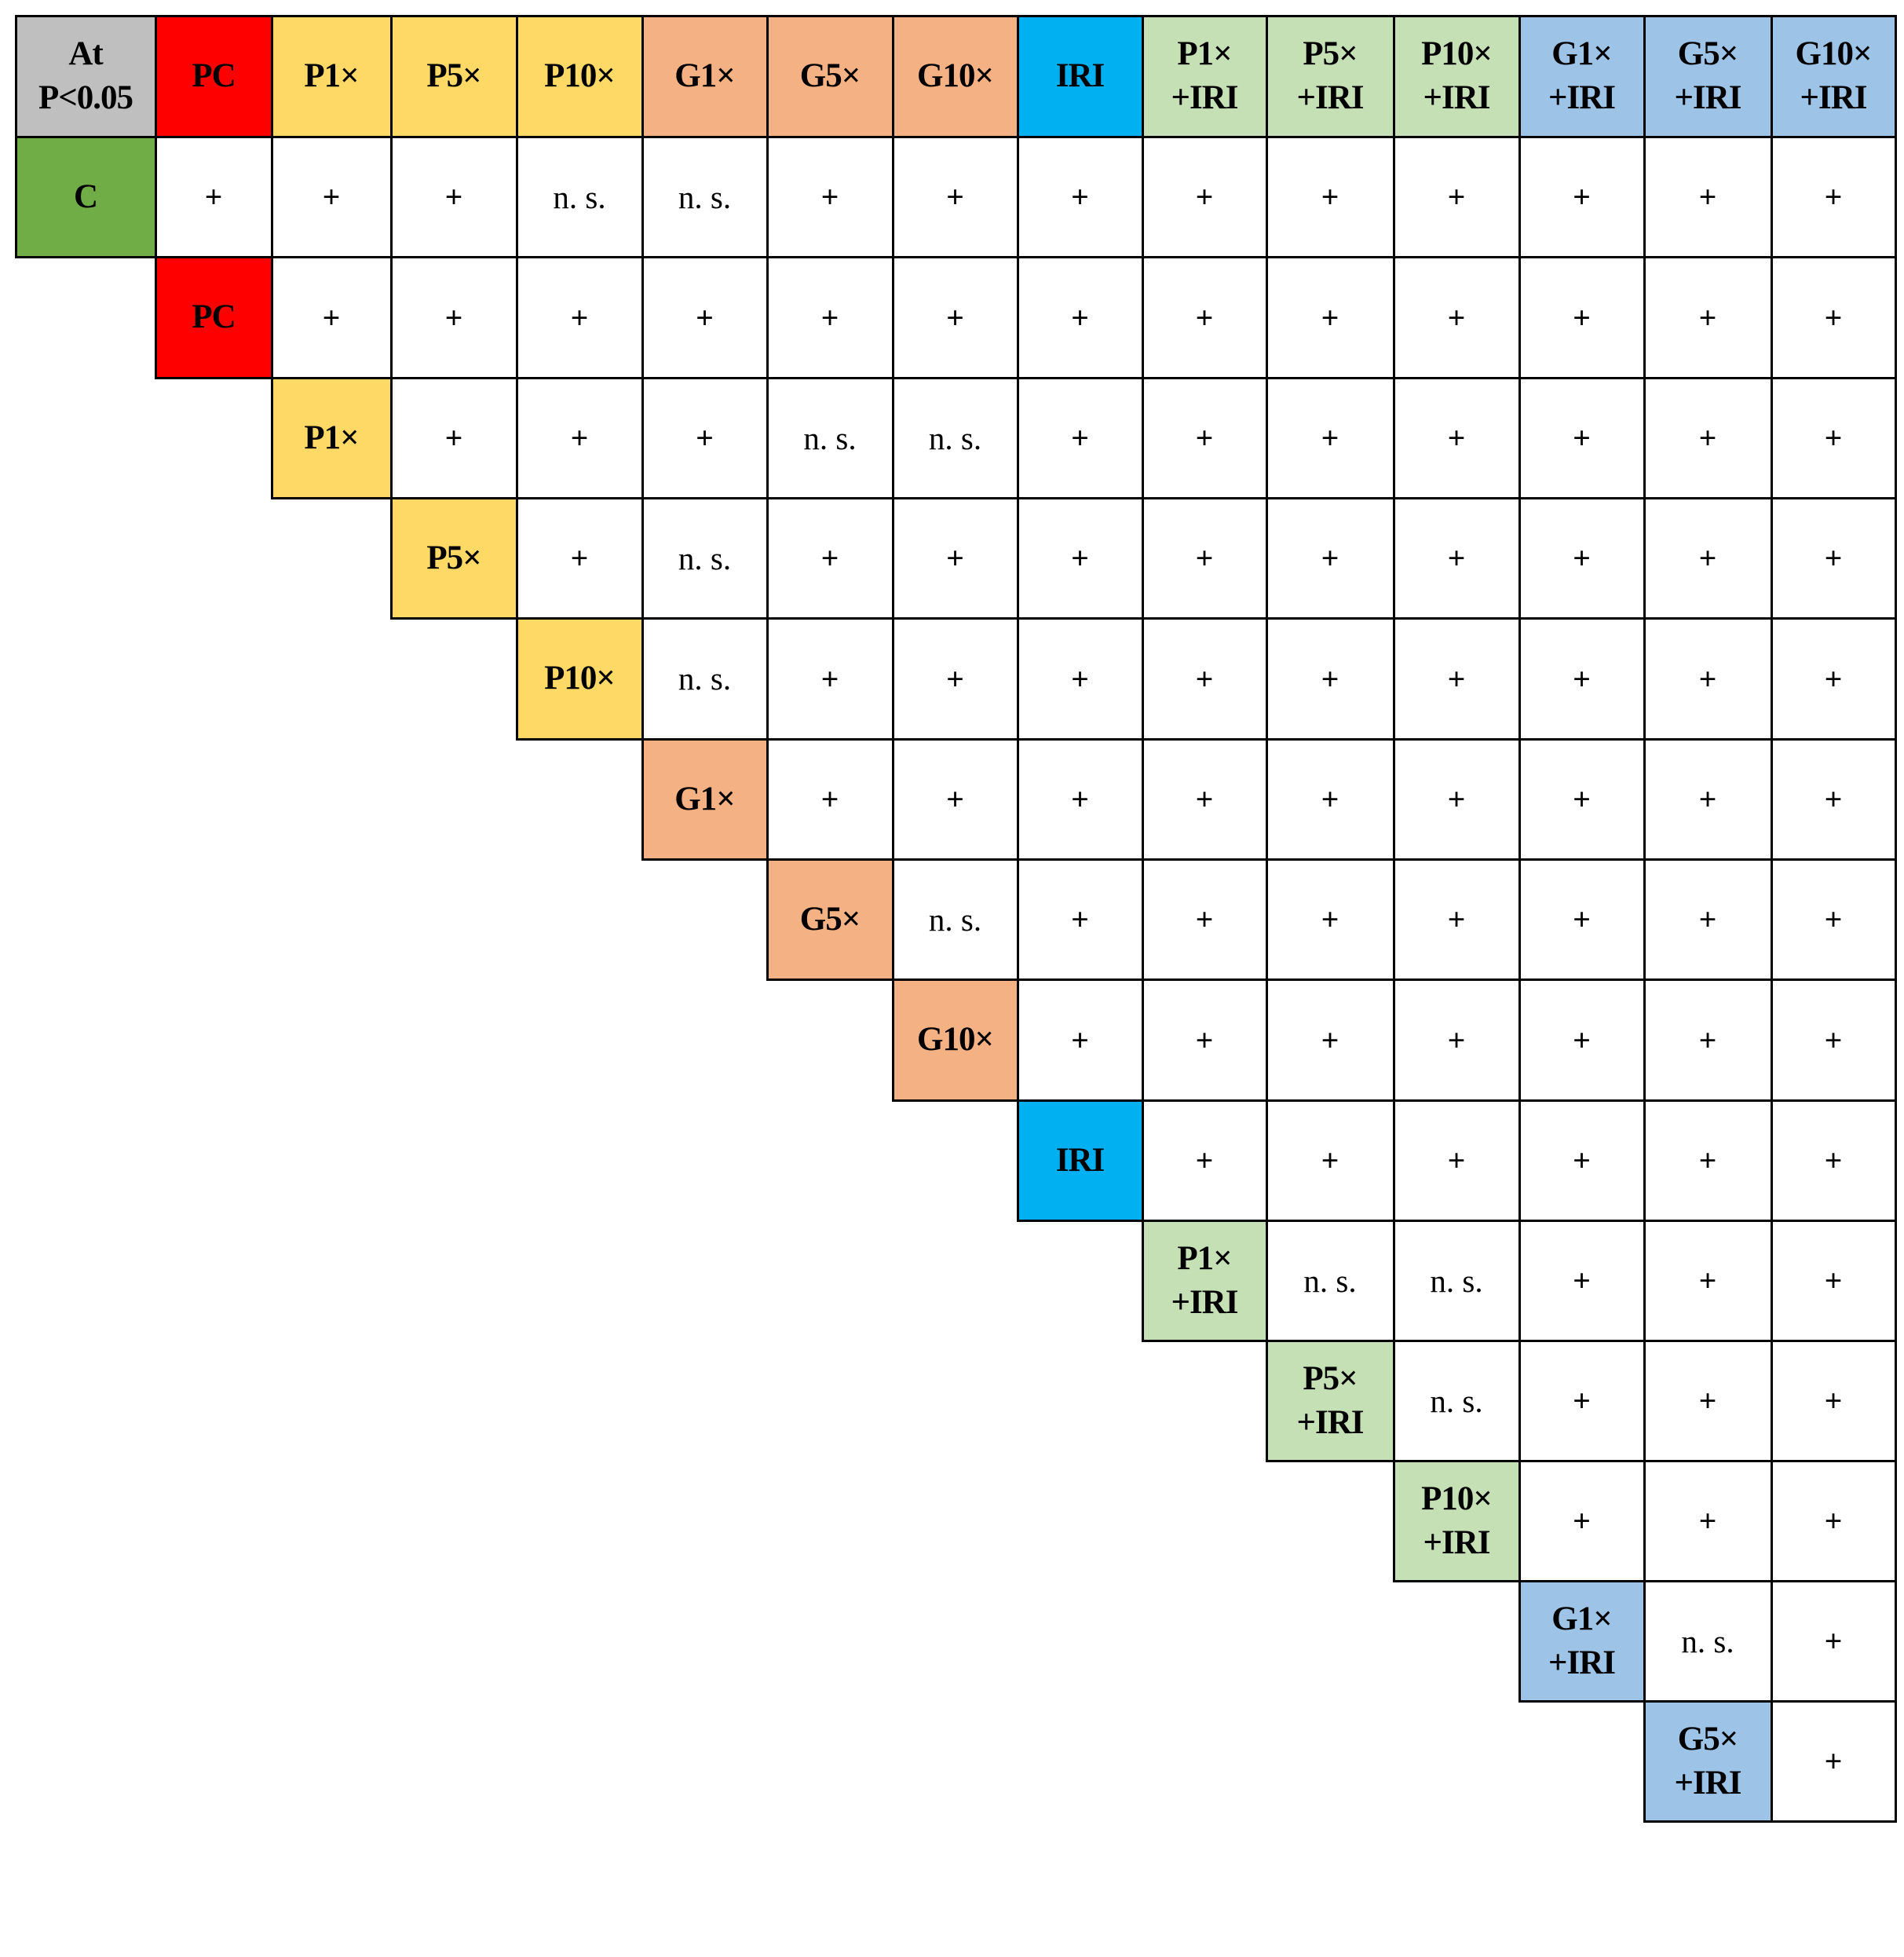 The width and height of the screenshot is (1904, 1957). What do you see at coordinates (1204, 76) in the screenshot?
I see `column-header: P1× +IRI` at bounding box center [1204, 76].